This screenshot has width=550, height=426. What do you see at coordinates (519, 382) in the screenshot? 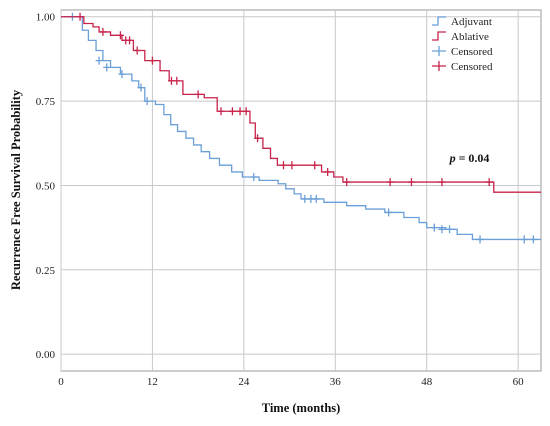
I see `x-tick-label: 60` at bounding box center [519, 382].